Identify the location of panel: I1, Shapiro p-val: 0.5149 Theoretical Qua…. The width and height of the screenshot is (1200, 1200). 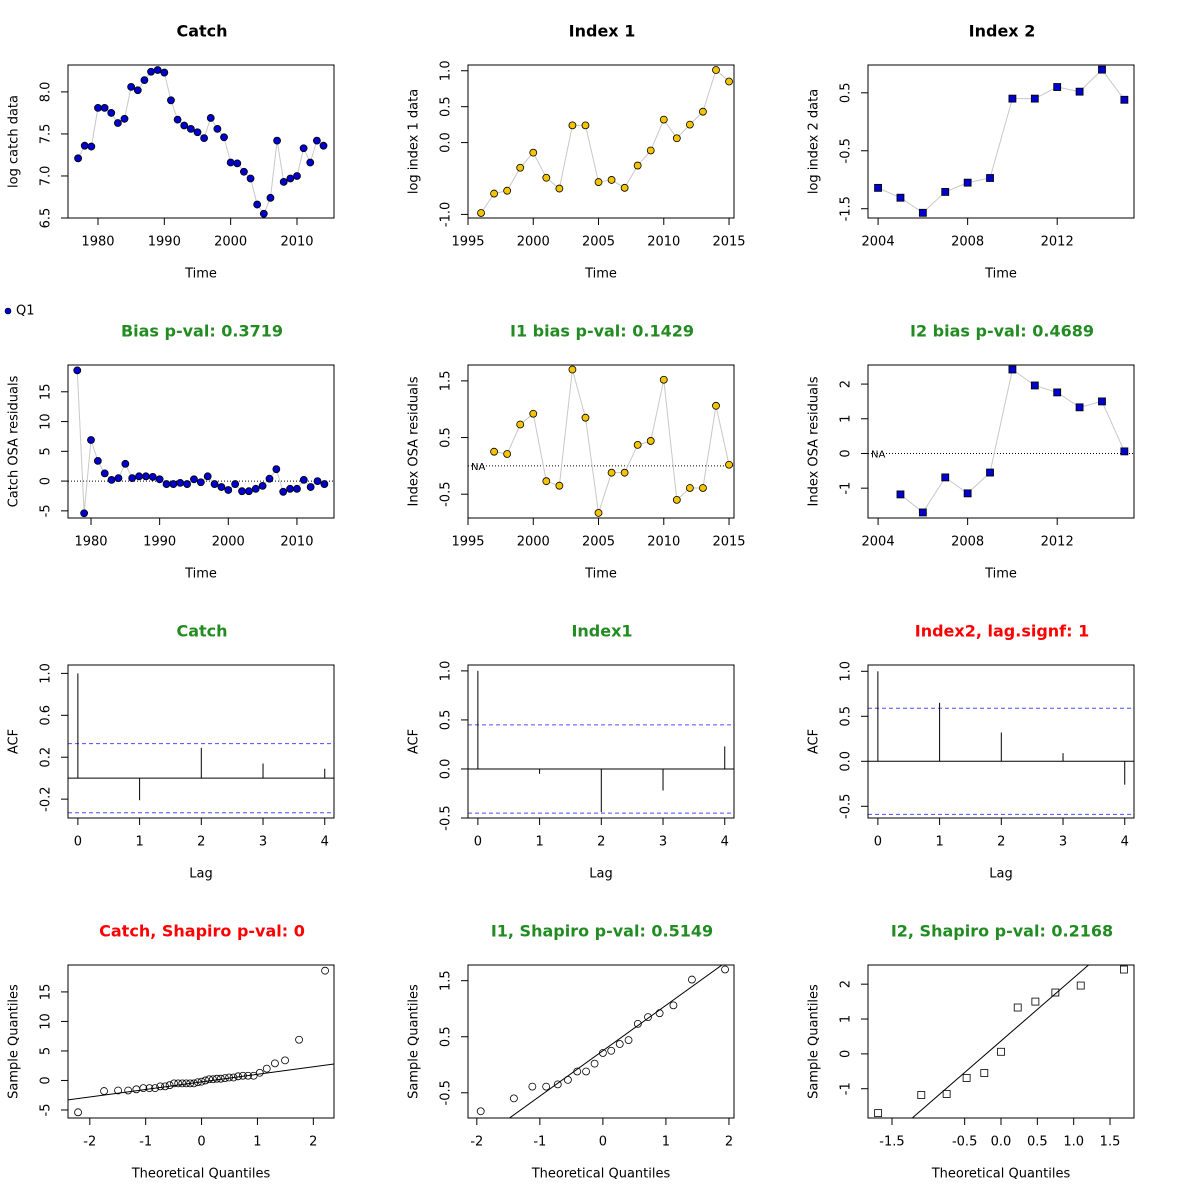
(571, 1052).